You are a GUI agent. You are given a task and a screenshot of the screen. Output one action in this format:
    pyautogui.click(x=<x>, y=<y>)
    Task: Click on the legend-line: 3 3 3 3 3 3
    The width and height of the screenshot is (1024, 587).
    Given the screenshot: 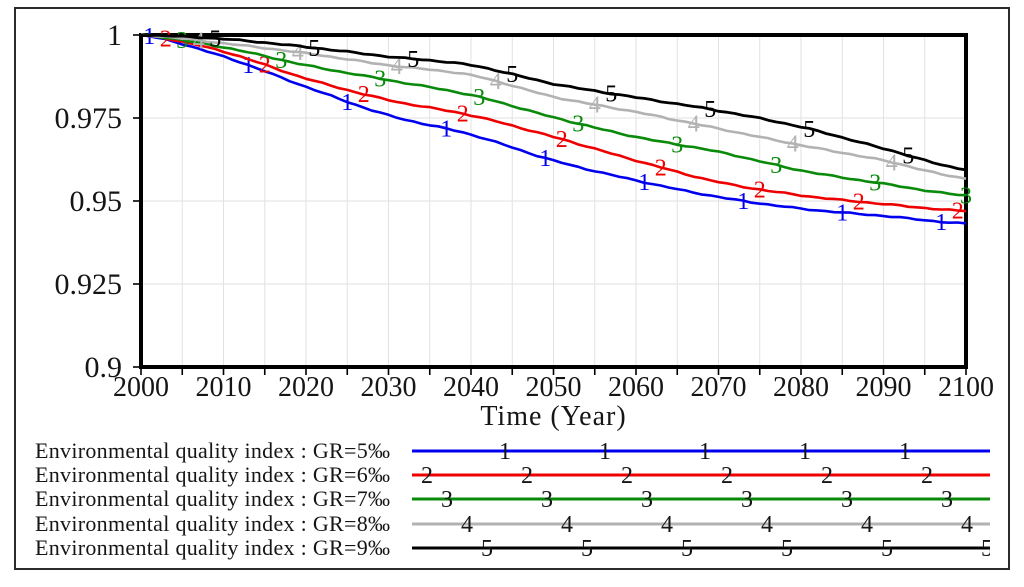 What is the action you would take?
    pyautogui.click(x=701, y=499)
    